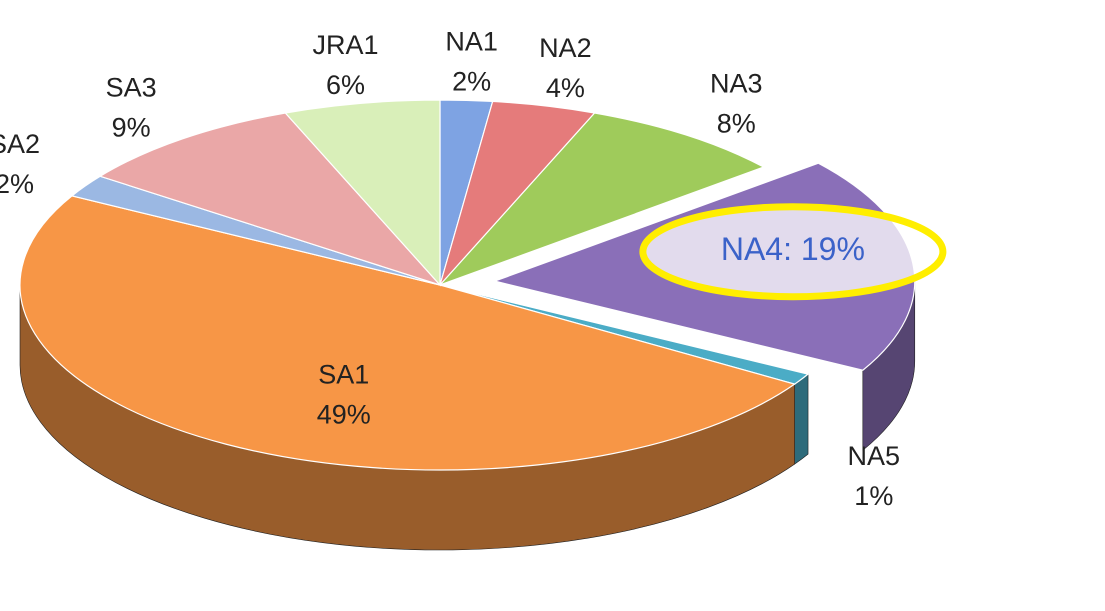 Image resolution: width=1105 pixels, height=611 pixels. What do you see at coordinates (736, 84) in the screenshot?
I see `category-label: NA3` at bounding box center [736, 84].